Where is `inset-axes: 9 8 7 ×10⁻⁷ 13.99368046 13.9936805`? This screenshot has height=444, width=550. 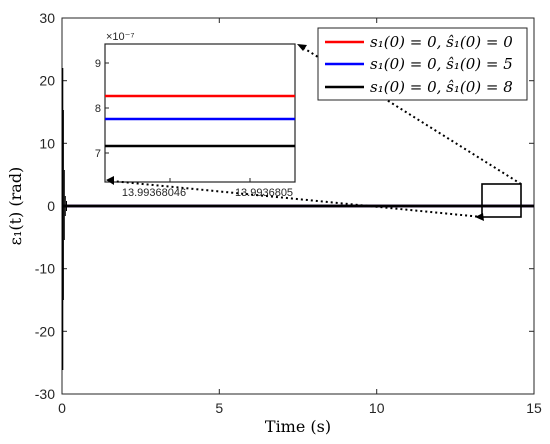 inset-axes: 9 8 7 ×10⁻⁷ 13.99368046 13.9936805 is located at coordinates (195, 115).